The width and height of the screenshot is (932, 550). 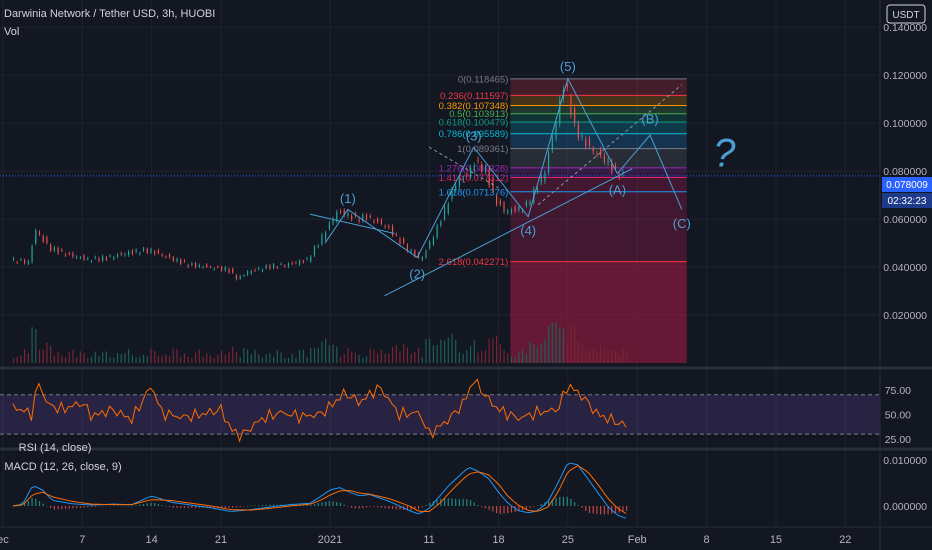 What do you see at coordinates (568, 66) in the screenshot?
I see `elliott-wave-label: (5)` at bounding box center [568, 66].